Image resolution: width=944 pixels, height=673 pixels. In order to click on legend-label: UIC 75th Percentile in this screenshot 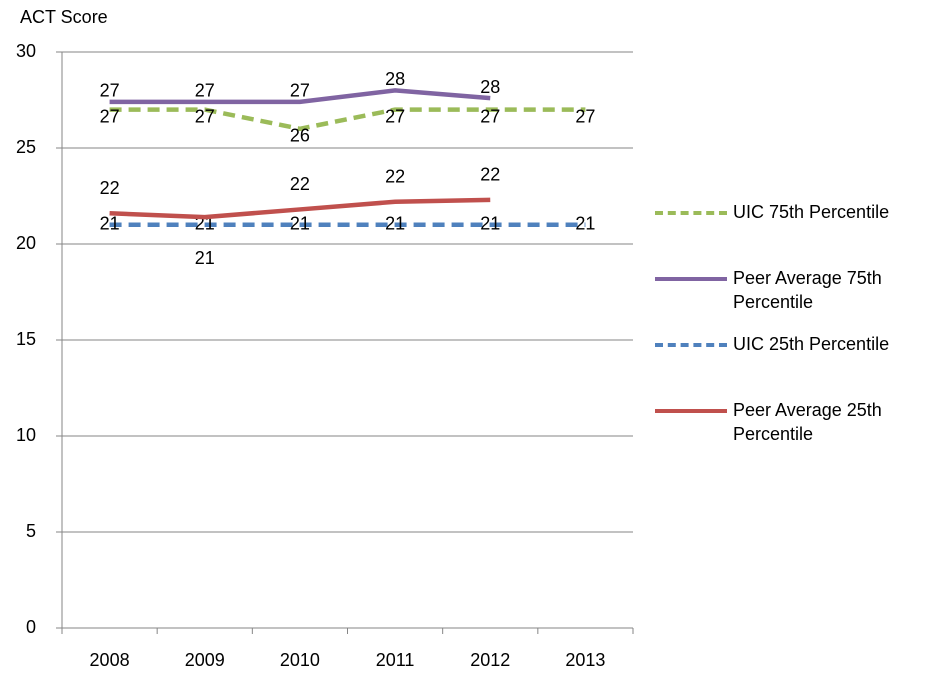, I will do `click(811, 212)`.